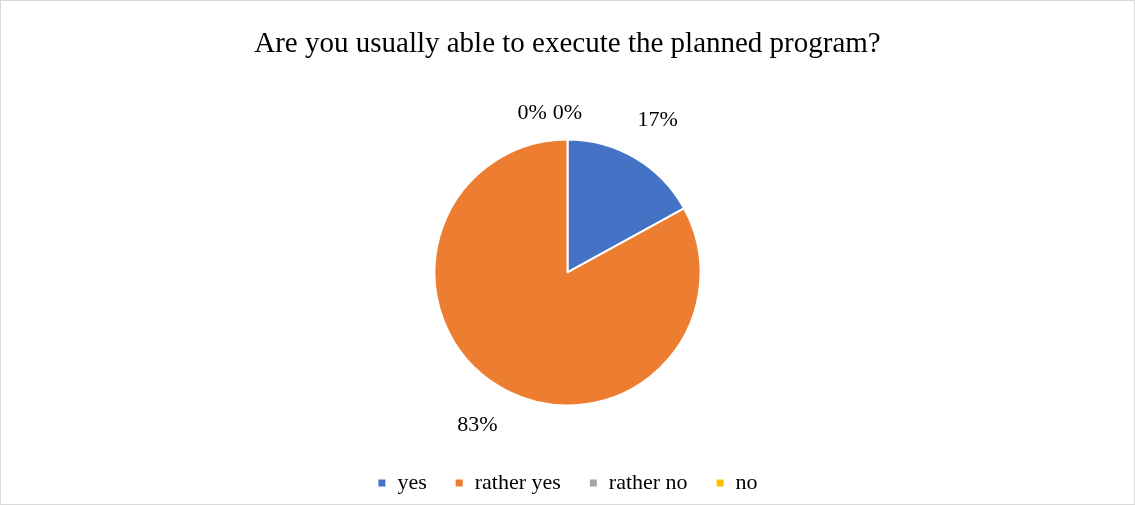 The image size is (1135, 505). Describe the element at coordinates (648, 481) in the screenshot. I see `legend-label: rather no` at that location.